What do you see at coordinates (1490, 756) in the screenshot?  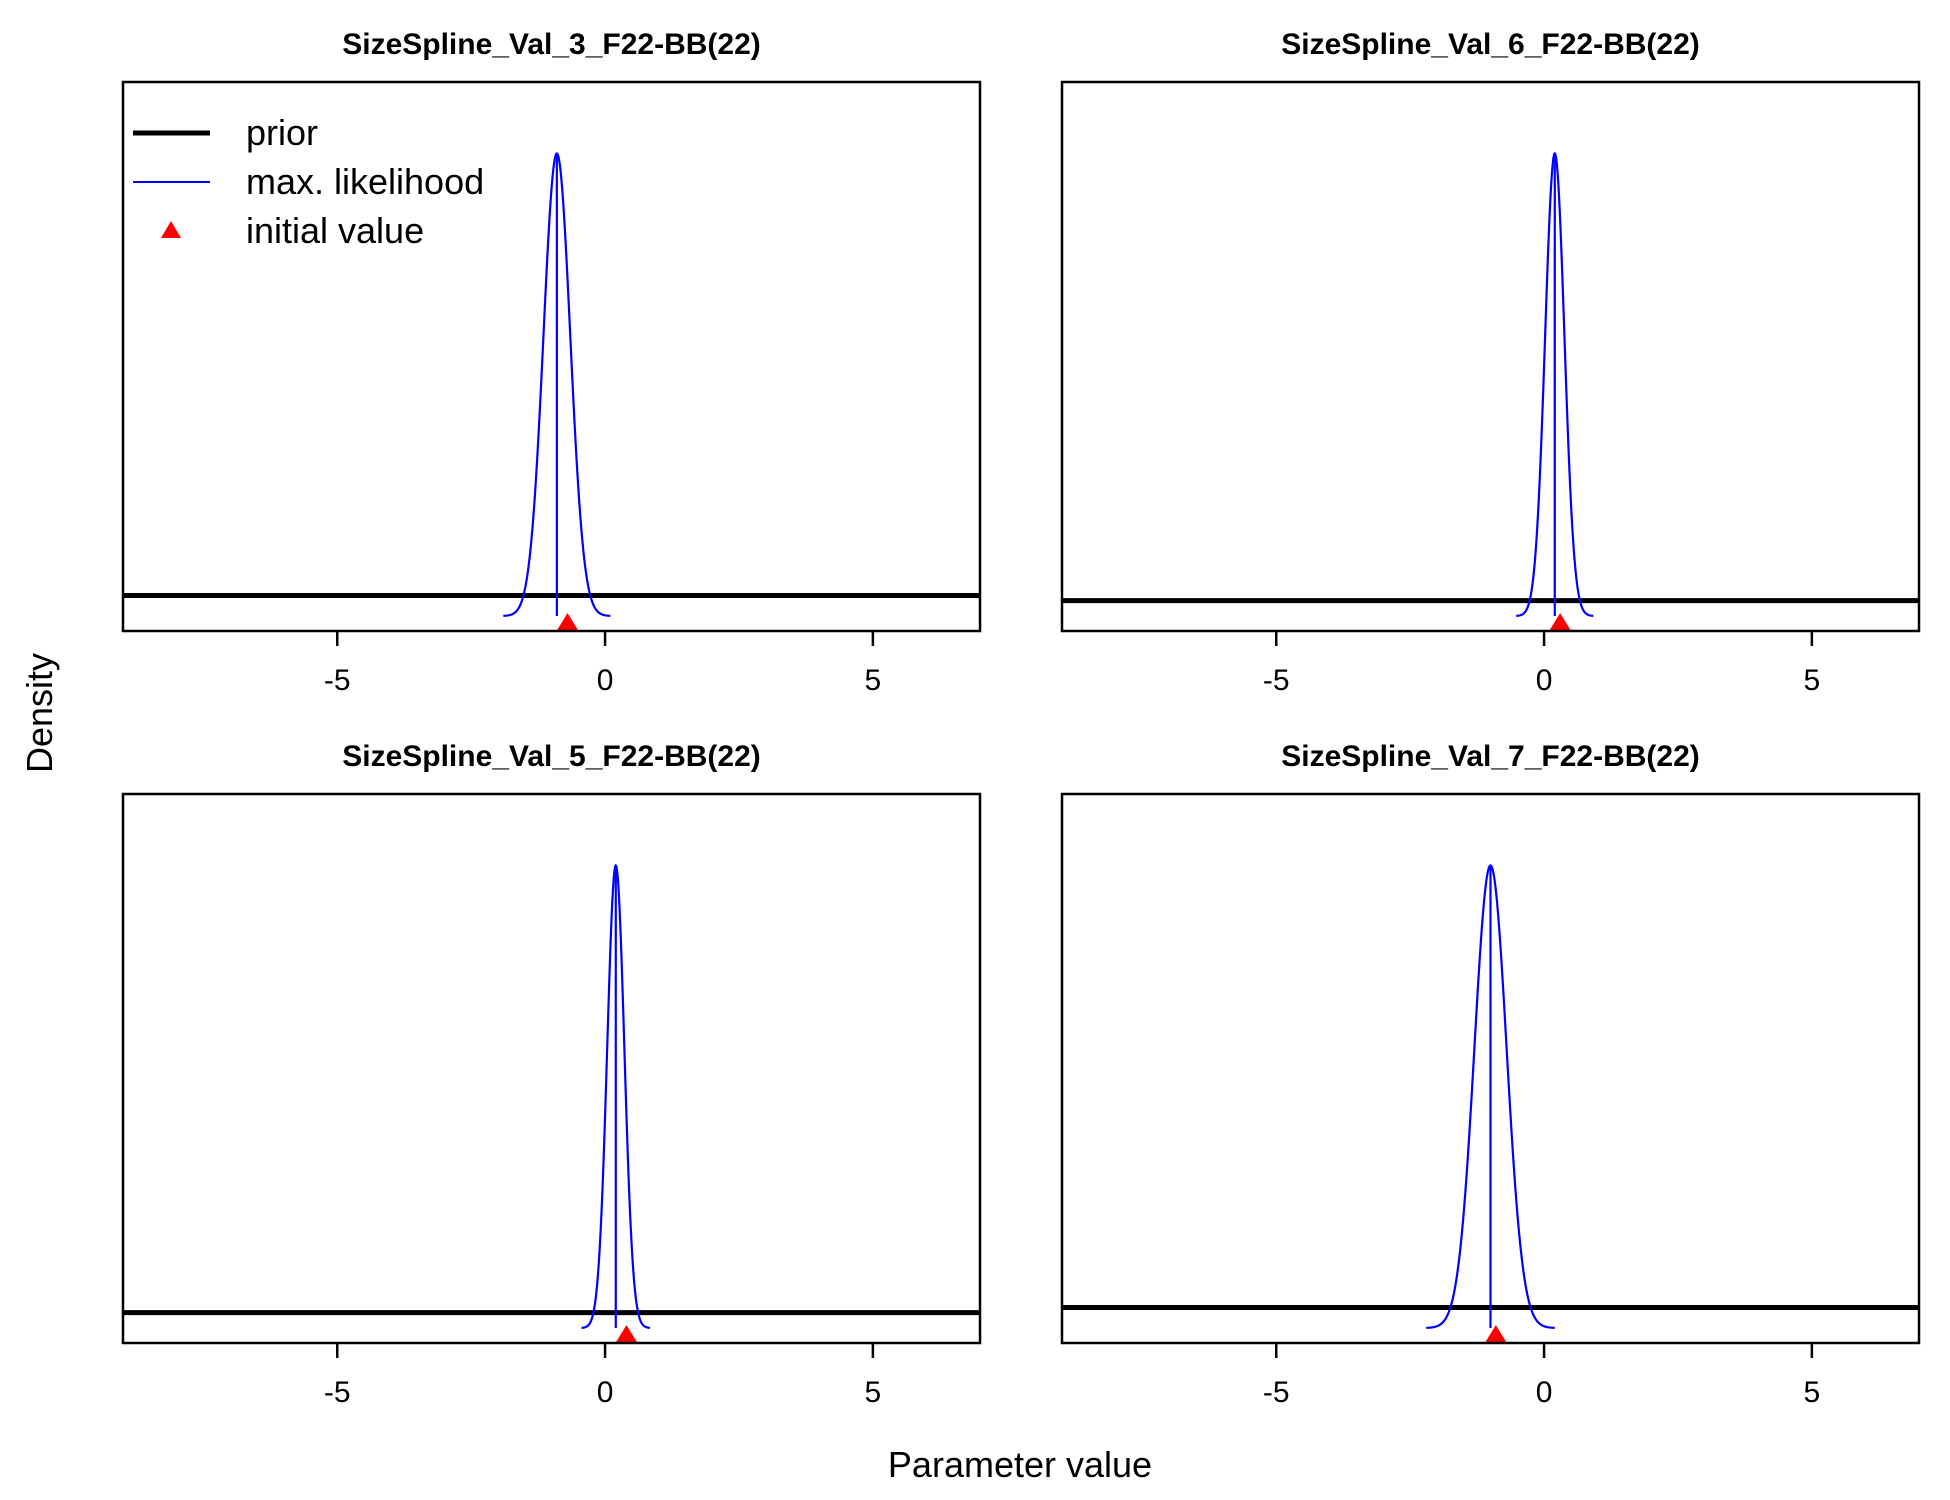 I see `panel-title: SizeSpline_Val_7_F22-BB(22)` at bounding box center [1490, 756].